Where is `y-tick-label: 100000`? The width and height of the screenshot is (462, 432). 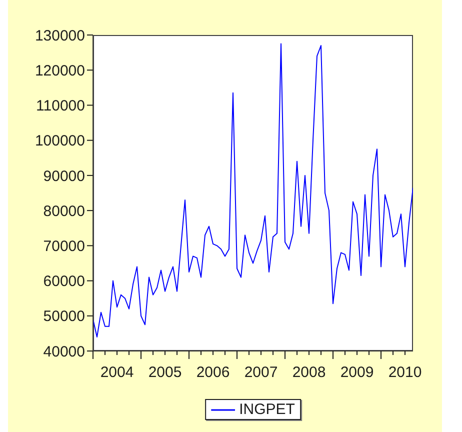
y-tick-label: 100000 is located at coordinates (59, 141).